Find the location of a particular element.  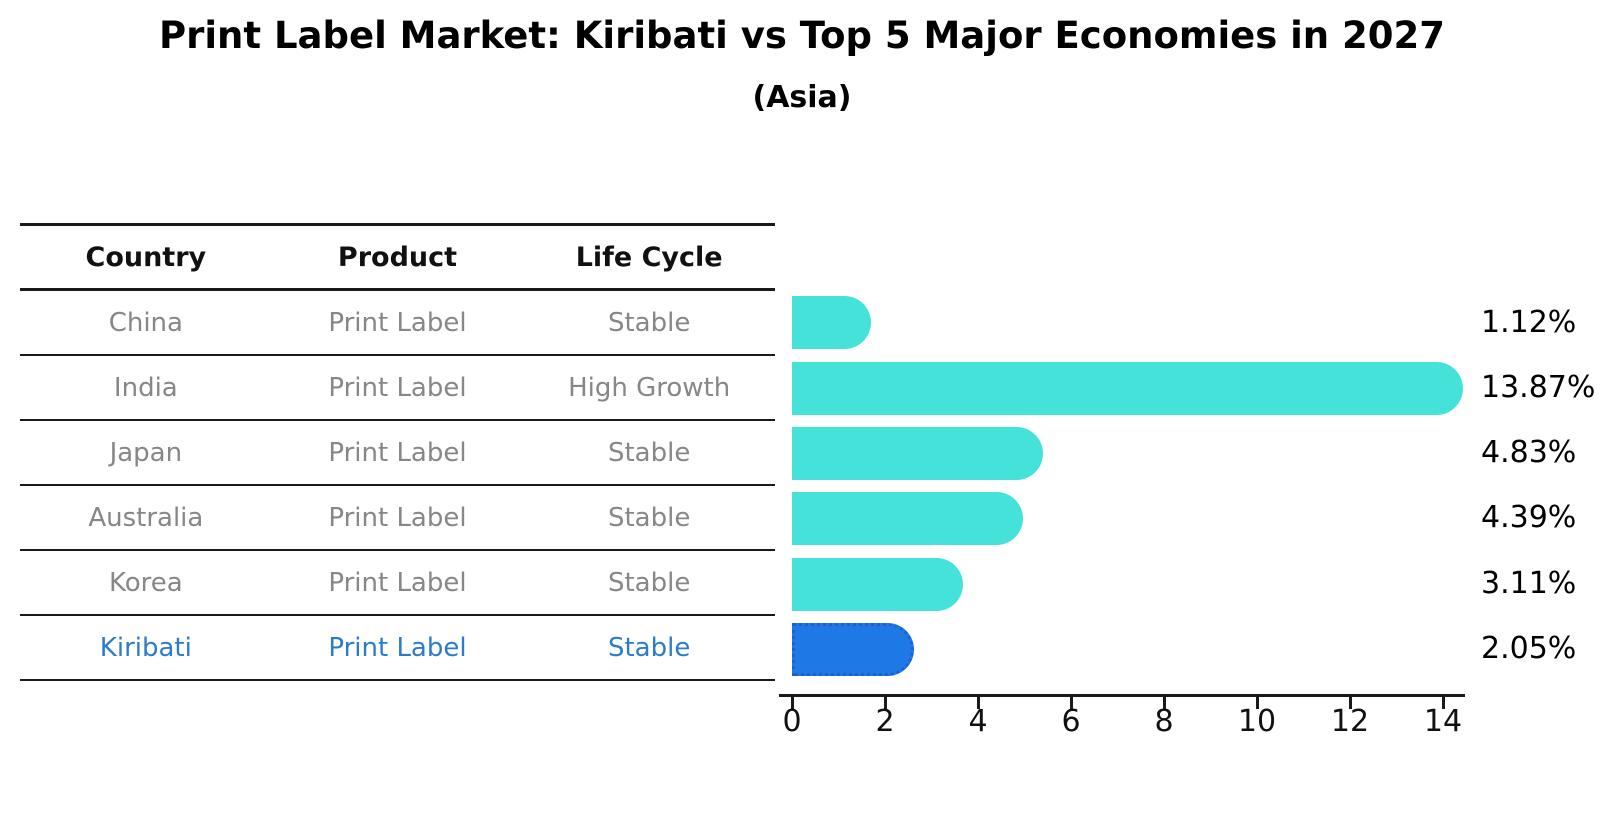

x-axis-tick-label: 0 is located at coordinates (792, 721).